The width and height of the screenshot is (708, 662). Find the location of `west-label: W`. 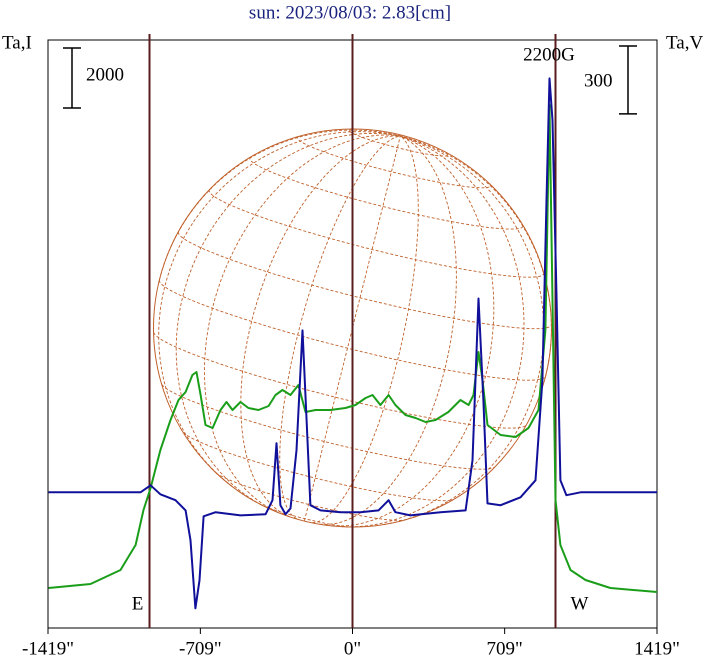

west-label: W is located at coordinates (580, 603).